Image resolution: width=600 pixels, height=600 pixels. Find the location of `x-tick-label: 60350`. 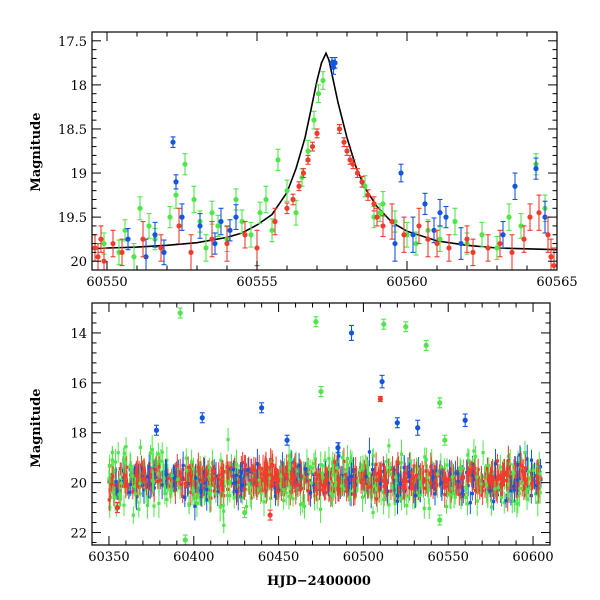

x-tick-label: 60350 is located at coordinates (108, 557).